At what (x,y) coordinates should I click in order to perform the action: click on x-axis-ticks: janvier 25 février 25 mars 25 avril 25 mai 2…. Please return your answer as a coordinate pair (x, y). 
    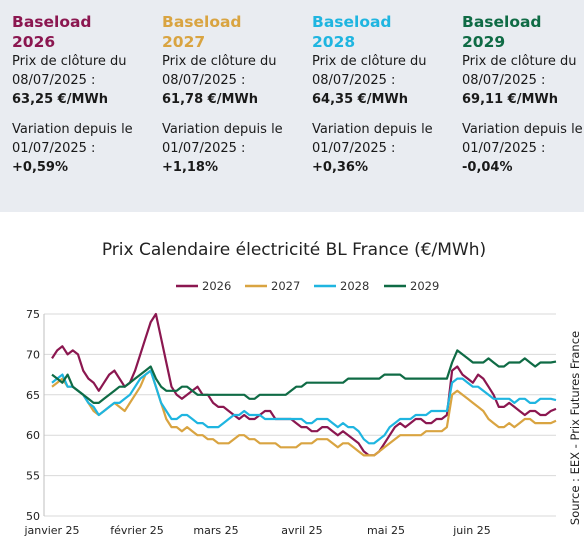
    Looking at the image, I should click on (256, 530).